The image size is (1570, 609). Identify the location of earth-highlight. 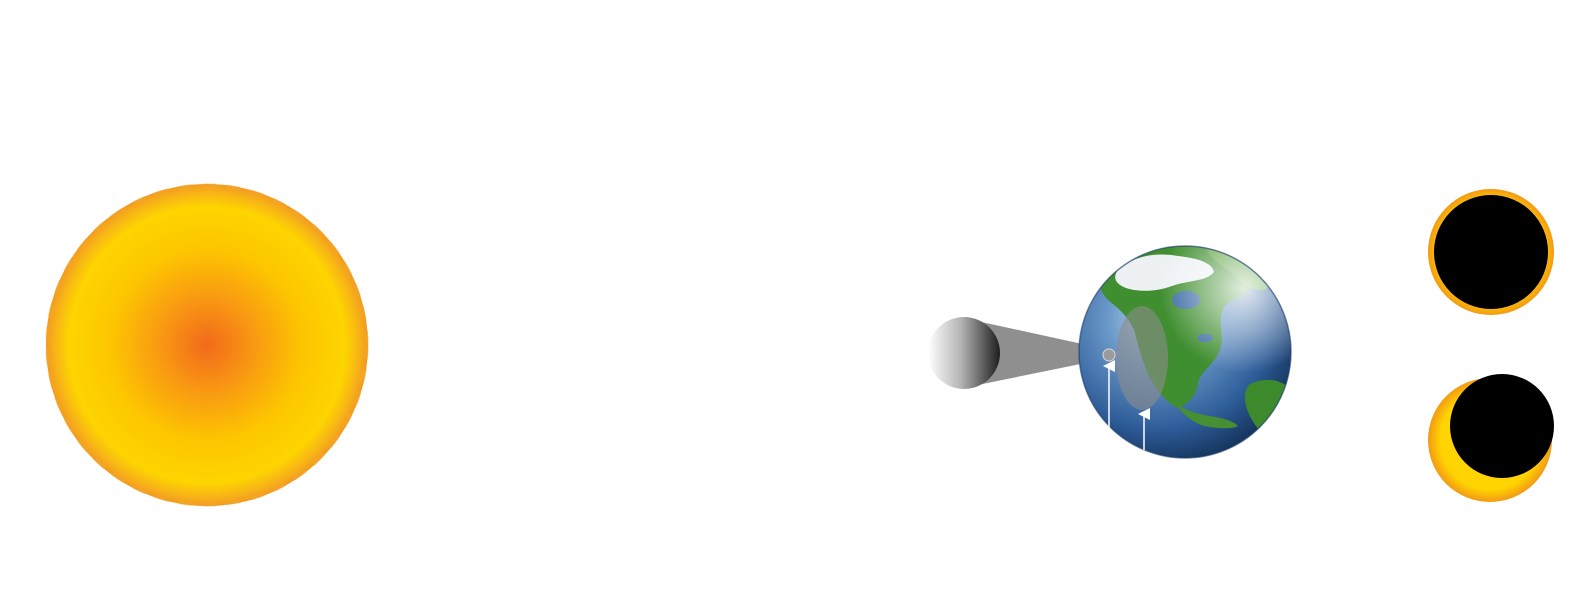
(1185, 352).